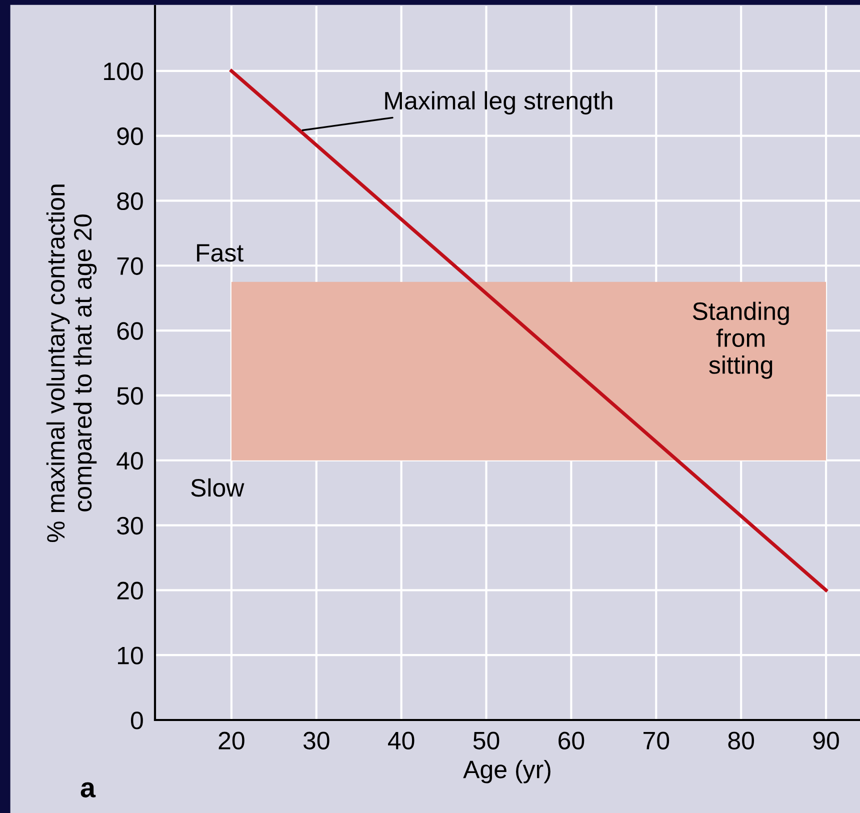  Describe the element at coordinates (741, 741) in the screenshot. I see `x-tick-label: 80` at that location.